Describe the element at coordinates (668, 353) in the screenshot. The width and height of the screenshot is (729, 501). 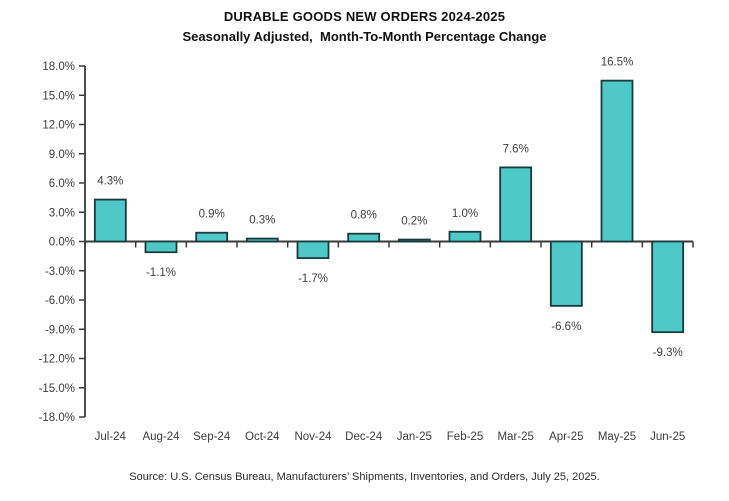
I see `data-label-jun-25: -9.3%` at that location.